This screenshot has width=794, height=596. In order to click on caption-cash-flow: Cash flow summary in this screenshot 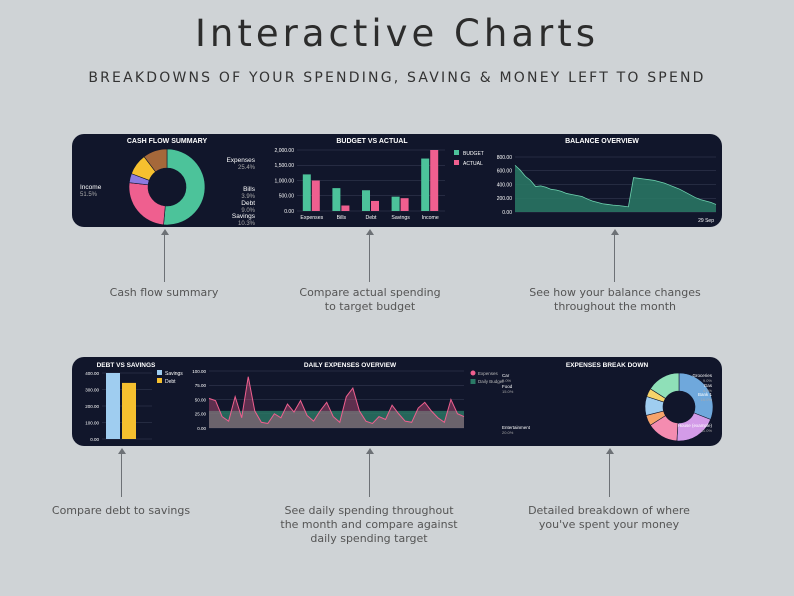, I will do `click(164, 293)`.